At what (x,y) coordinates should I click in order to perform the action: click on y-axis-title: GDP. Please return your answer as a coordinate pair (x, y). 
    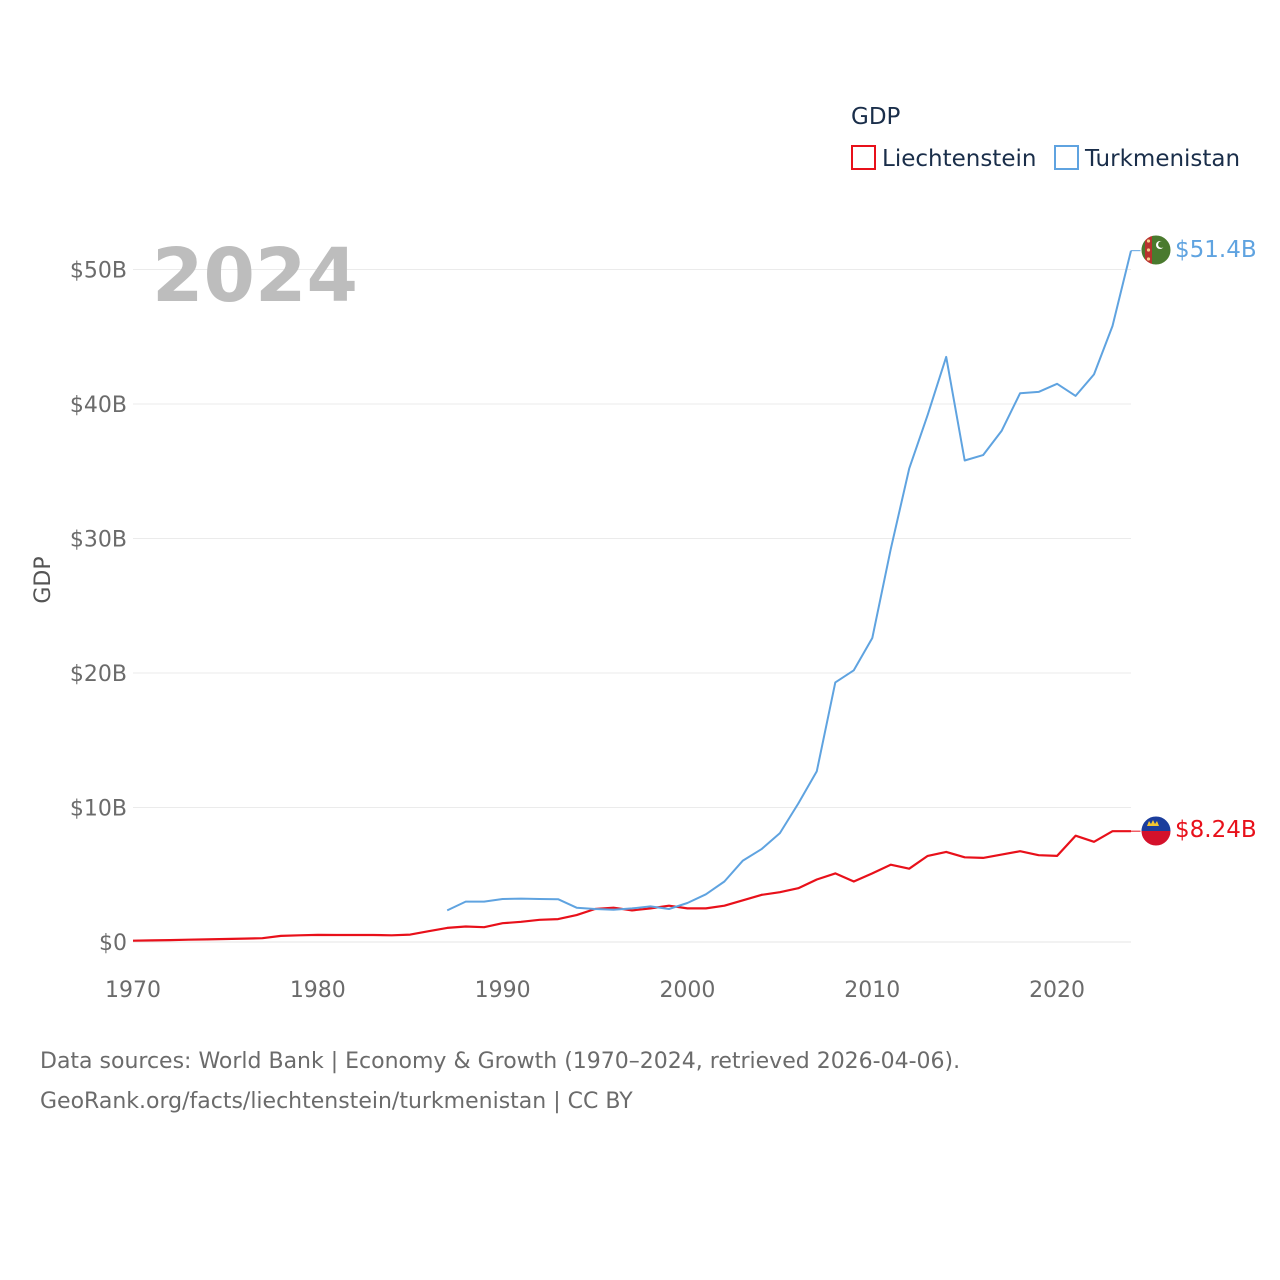
    Looking at the image, I should click on (43, 579).